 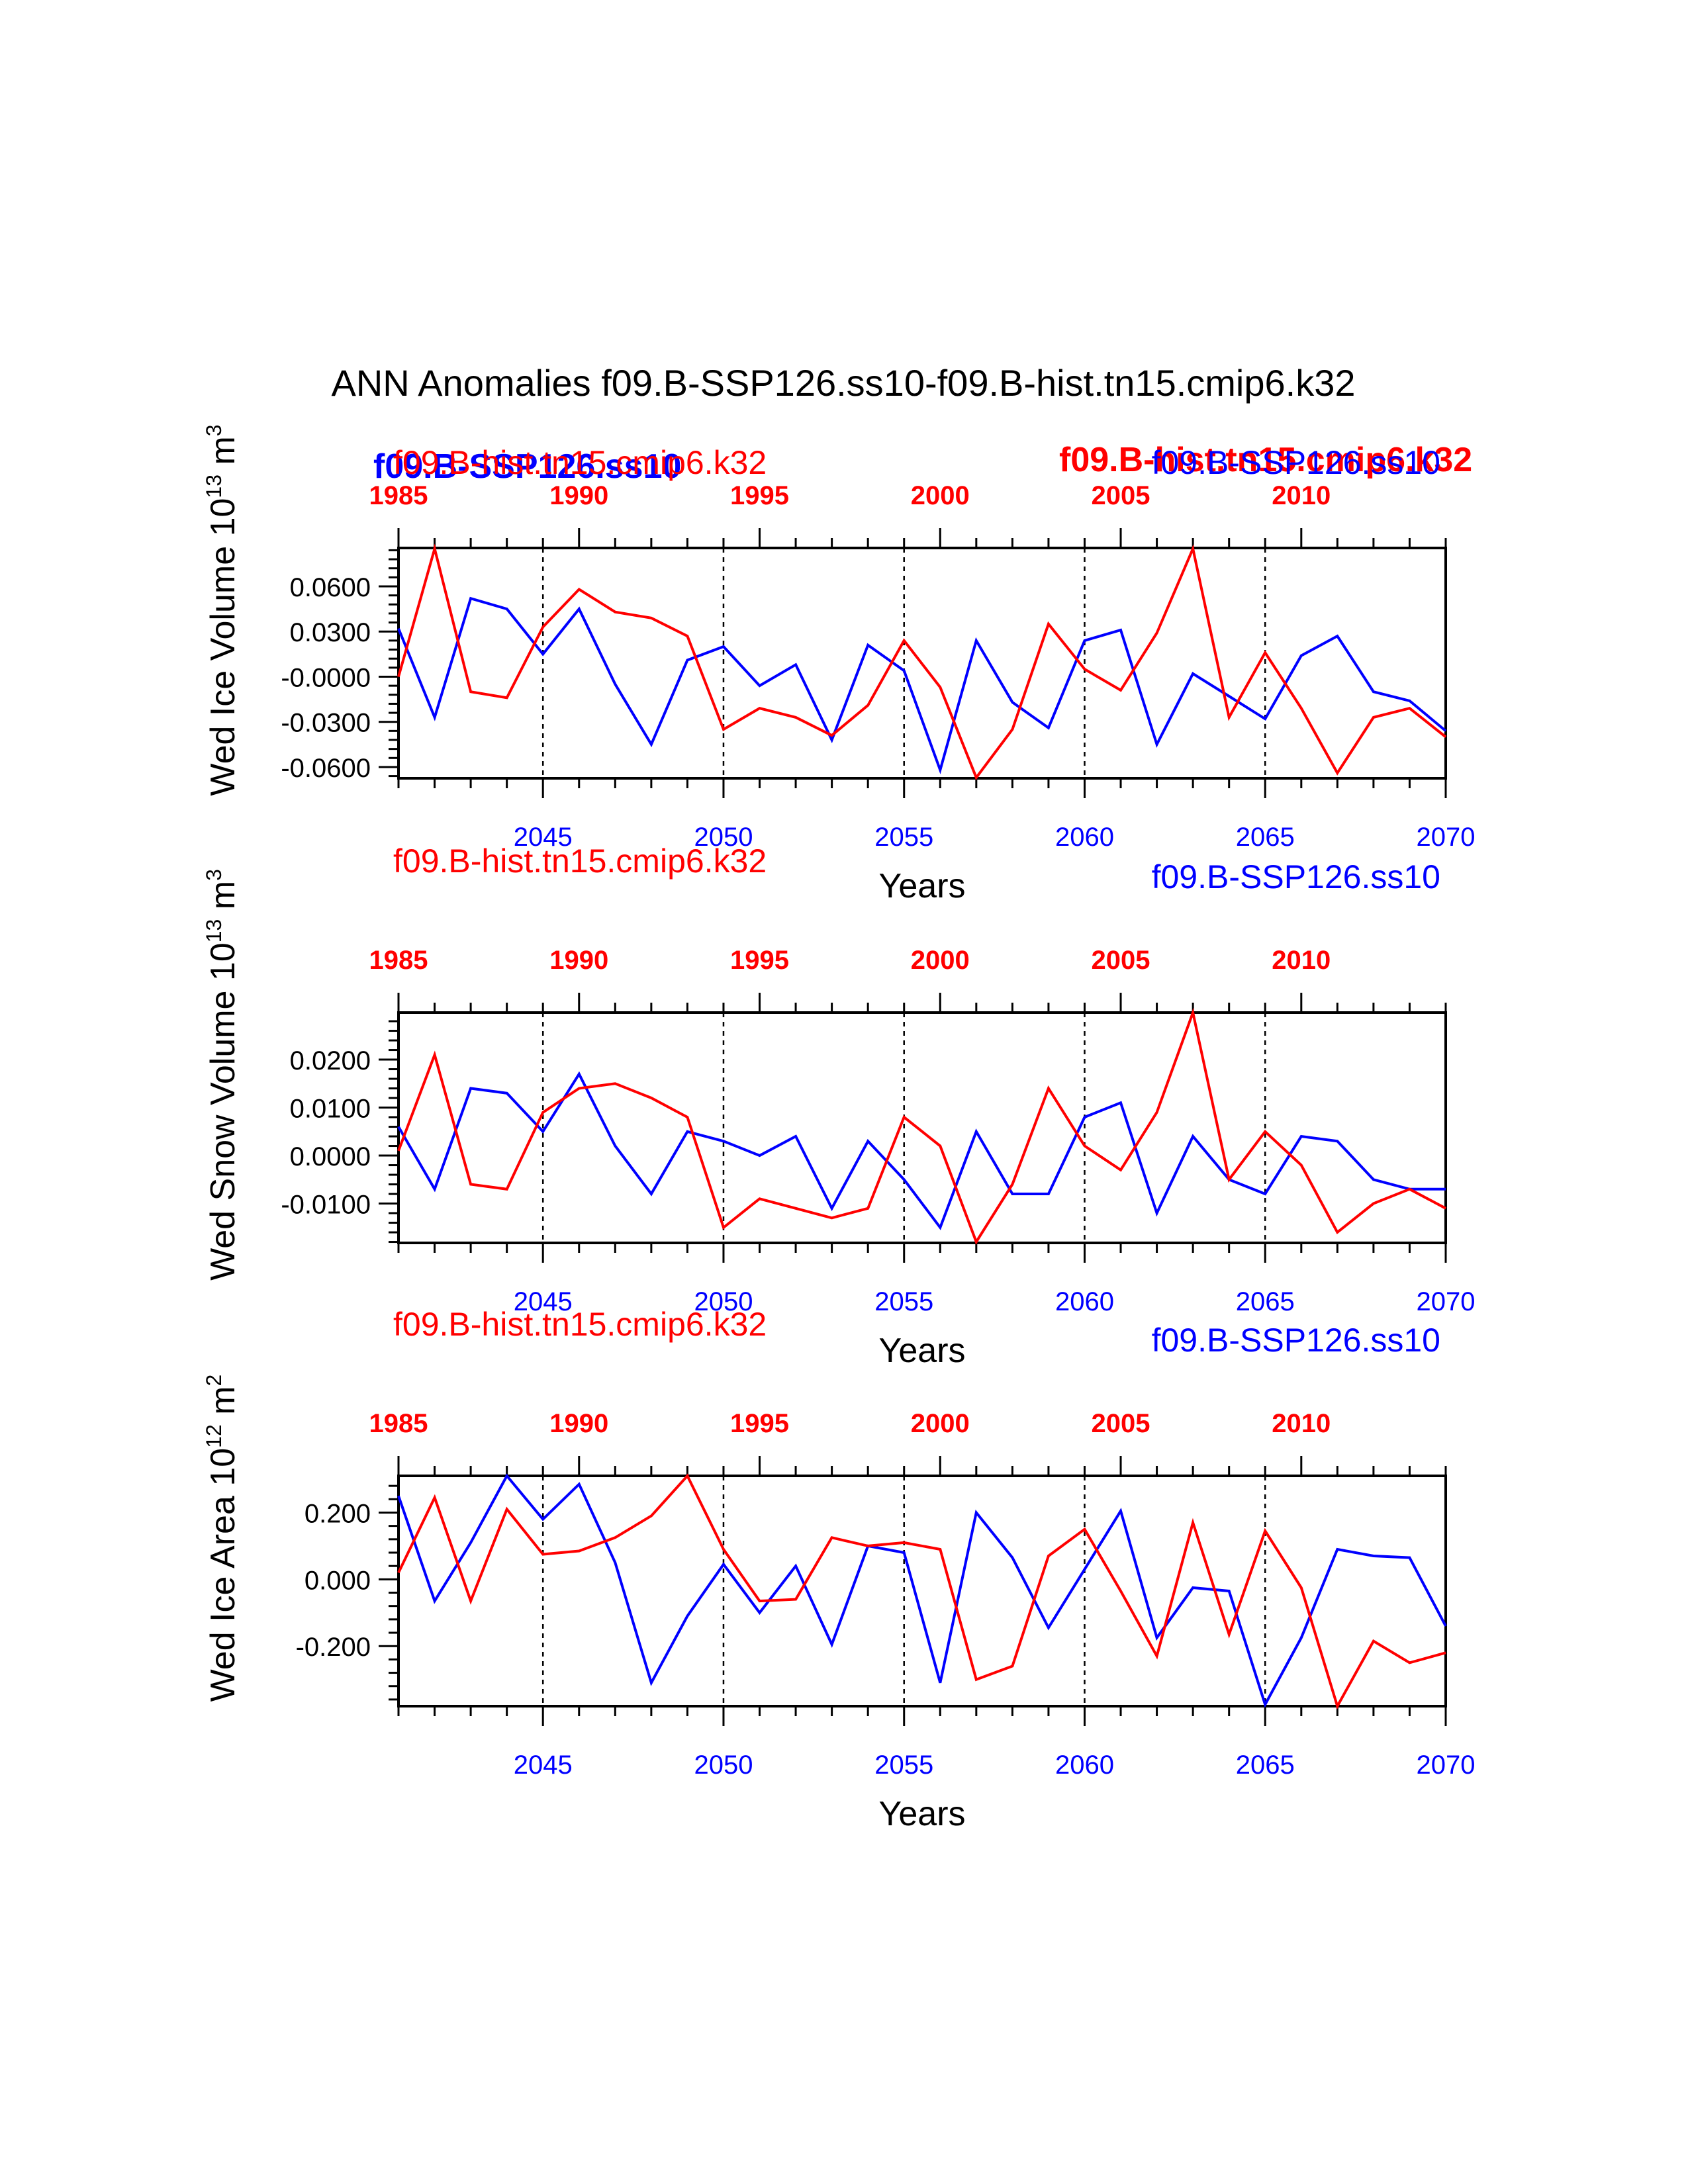 What do you see at coordinates (222, 610) in the screenshot?
I see `y-axis-label: Wed Ice Volume 1013 m3` at bounding box center [222, 610].